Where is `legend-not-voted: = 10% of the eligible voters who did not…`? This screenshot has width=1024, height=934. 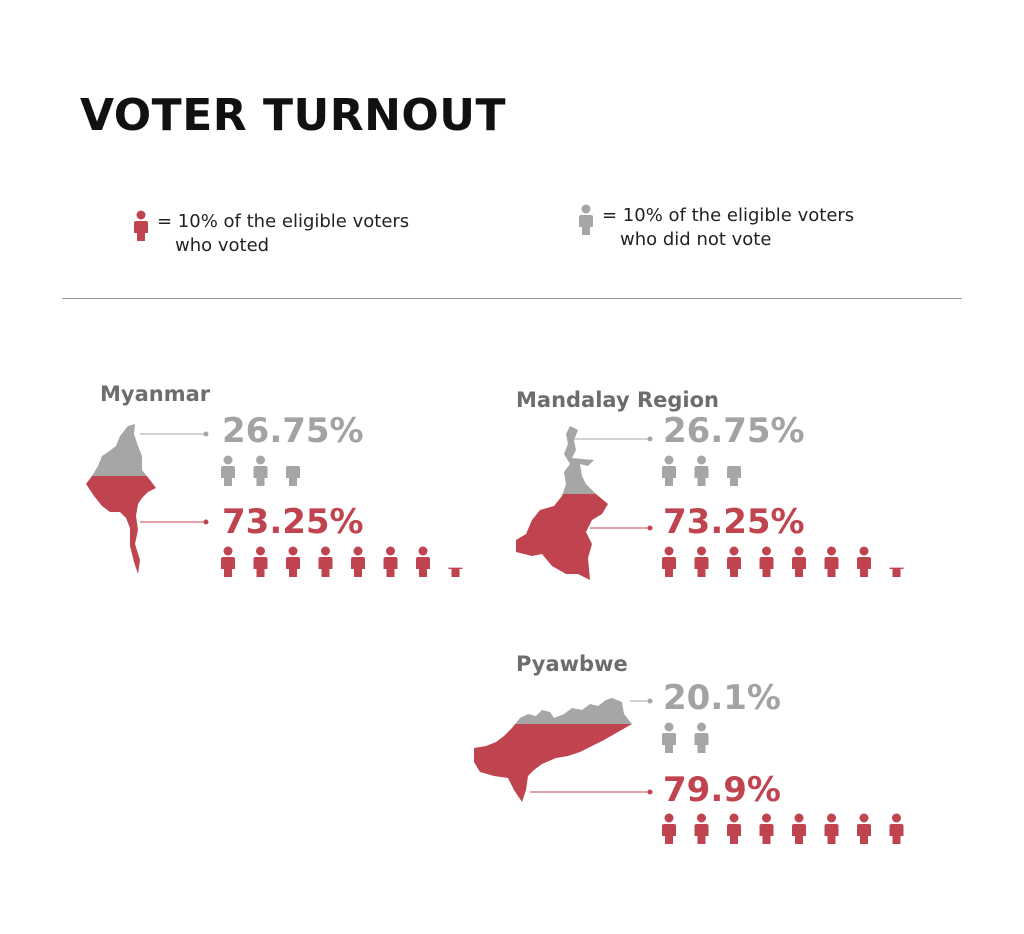
legend-not-voted: = 10% of the eligible voters who did not… is located at coordinates (716, 228).